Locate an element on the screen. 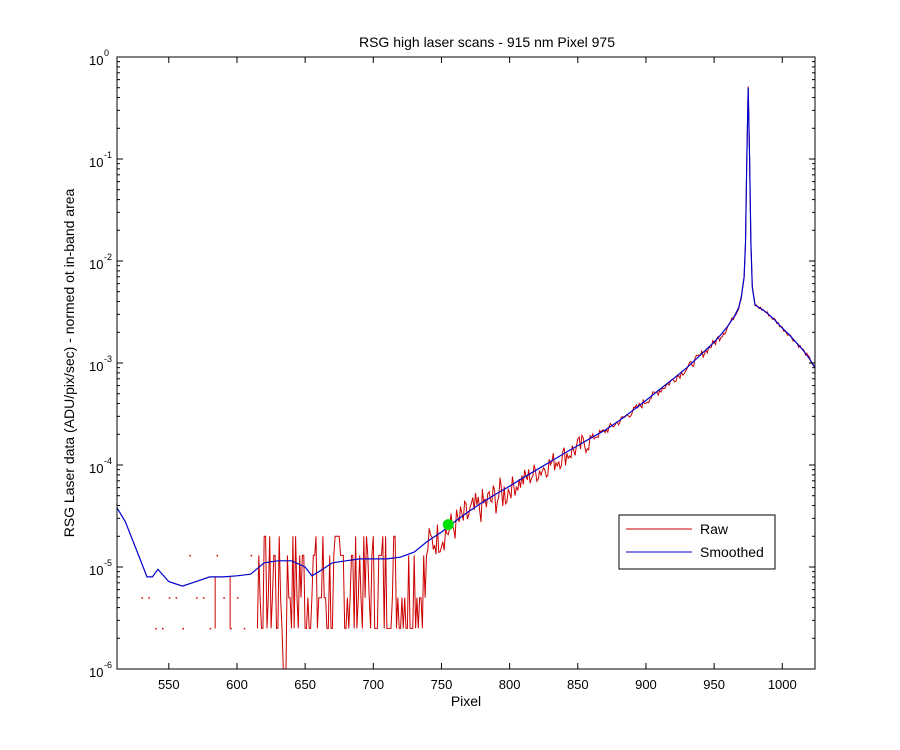 The width and height of the screenshot is (900, 750). x-tick-label: 1000 is located at coordinates (782, 684).